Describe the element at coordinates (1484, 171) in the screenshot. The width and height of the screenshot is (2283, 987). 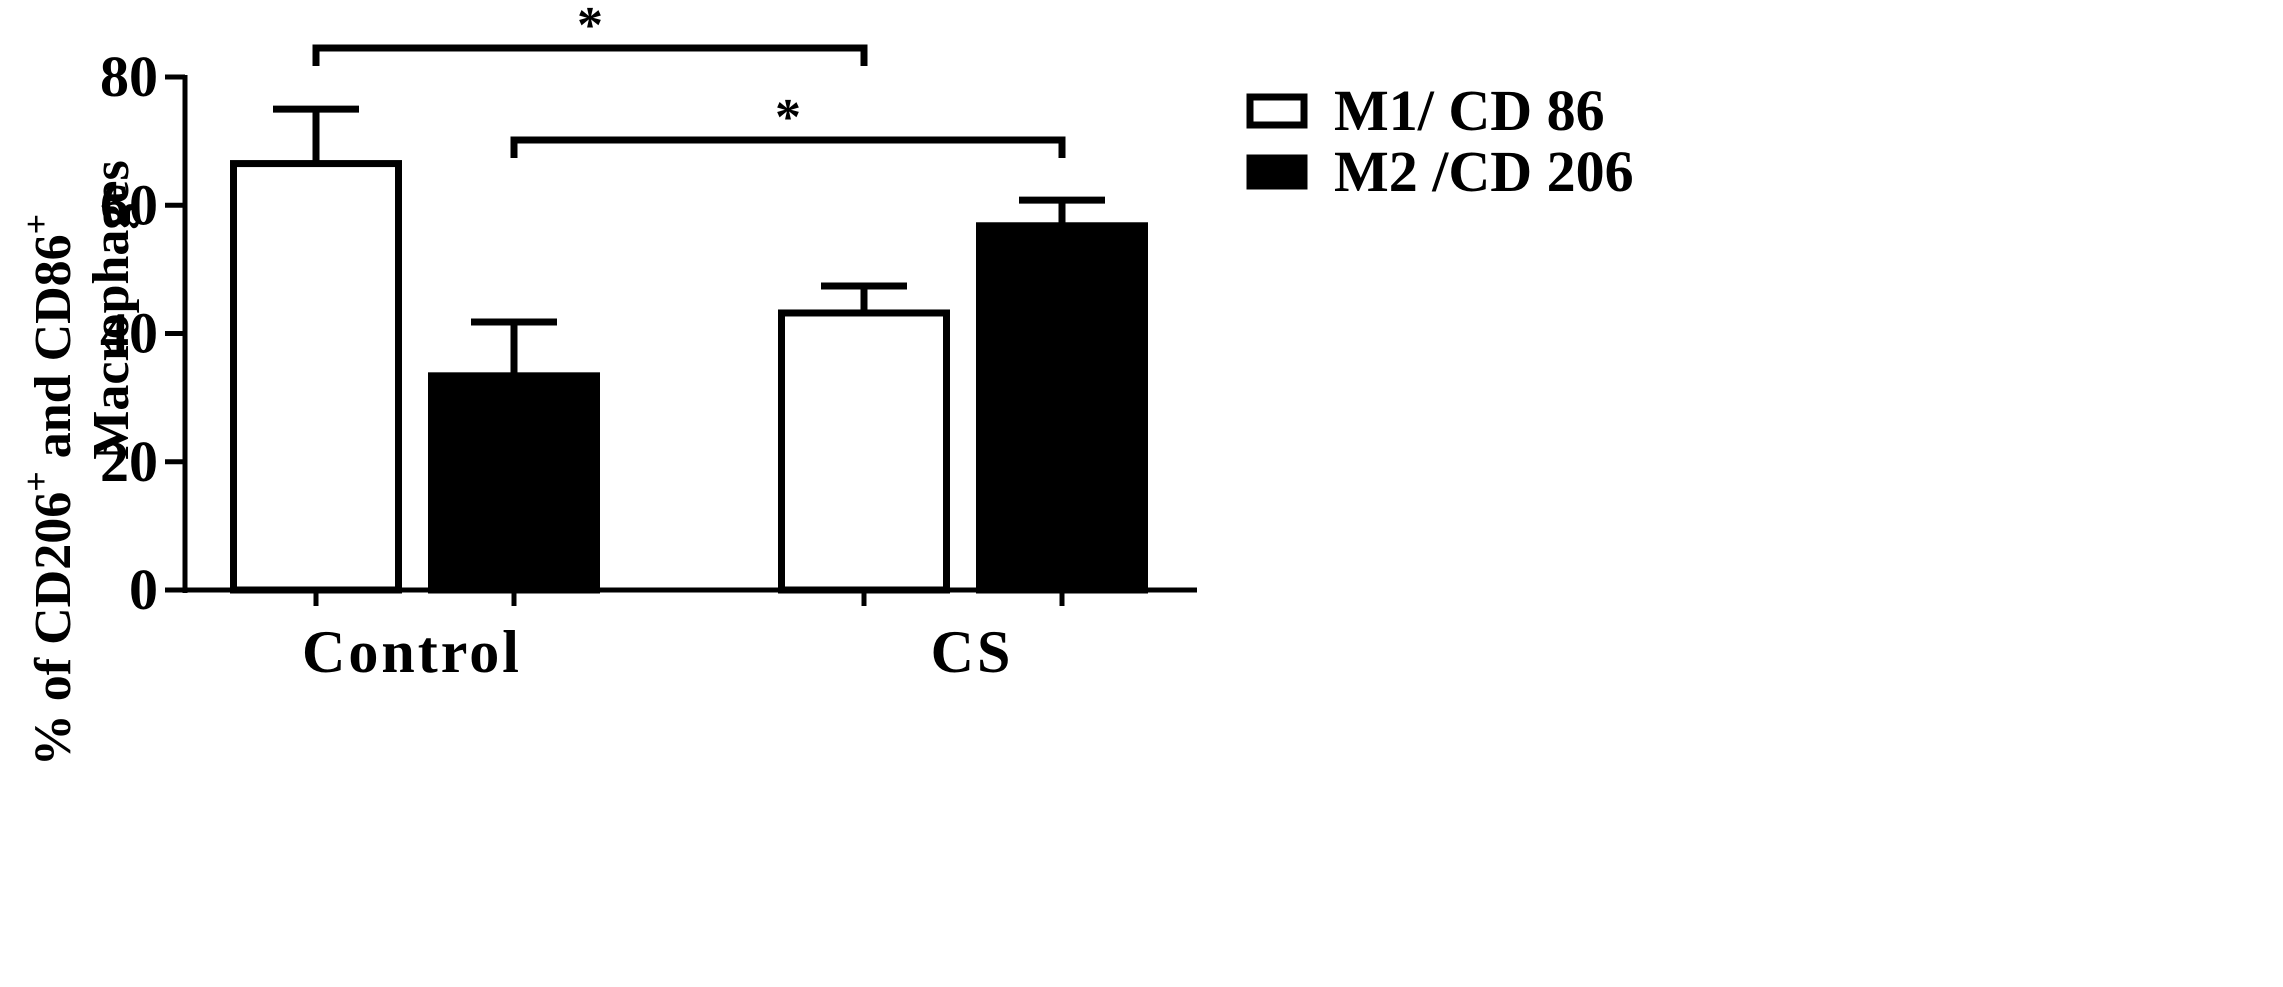
I see `legend-label: M2 /CD 206` at that location.